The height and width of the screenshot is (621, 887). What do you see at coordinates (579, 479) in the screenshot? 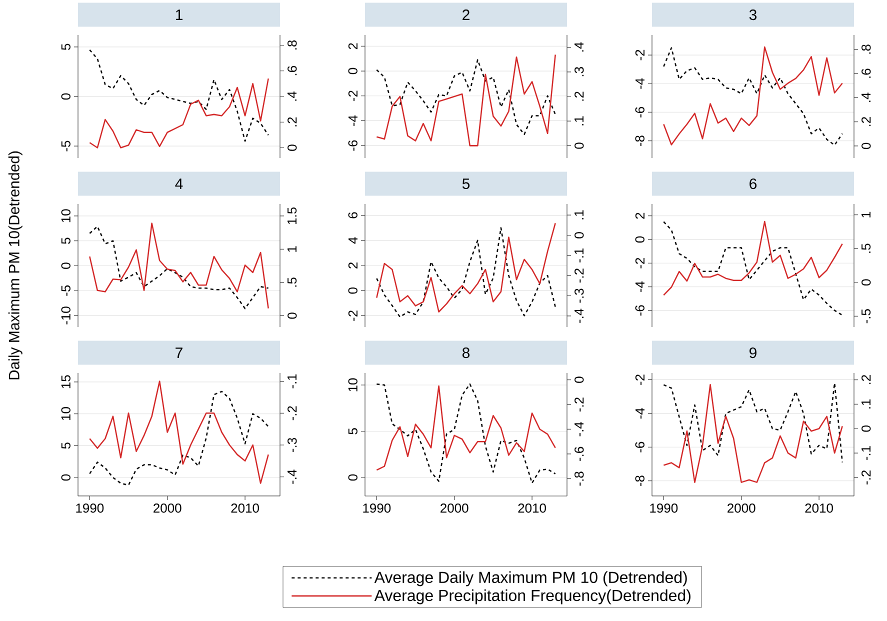
I see `y2-tick-label: -.8` at bounding box center [579, 479].